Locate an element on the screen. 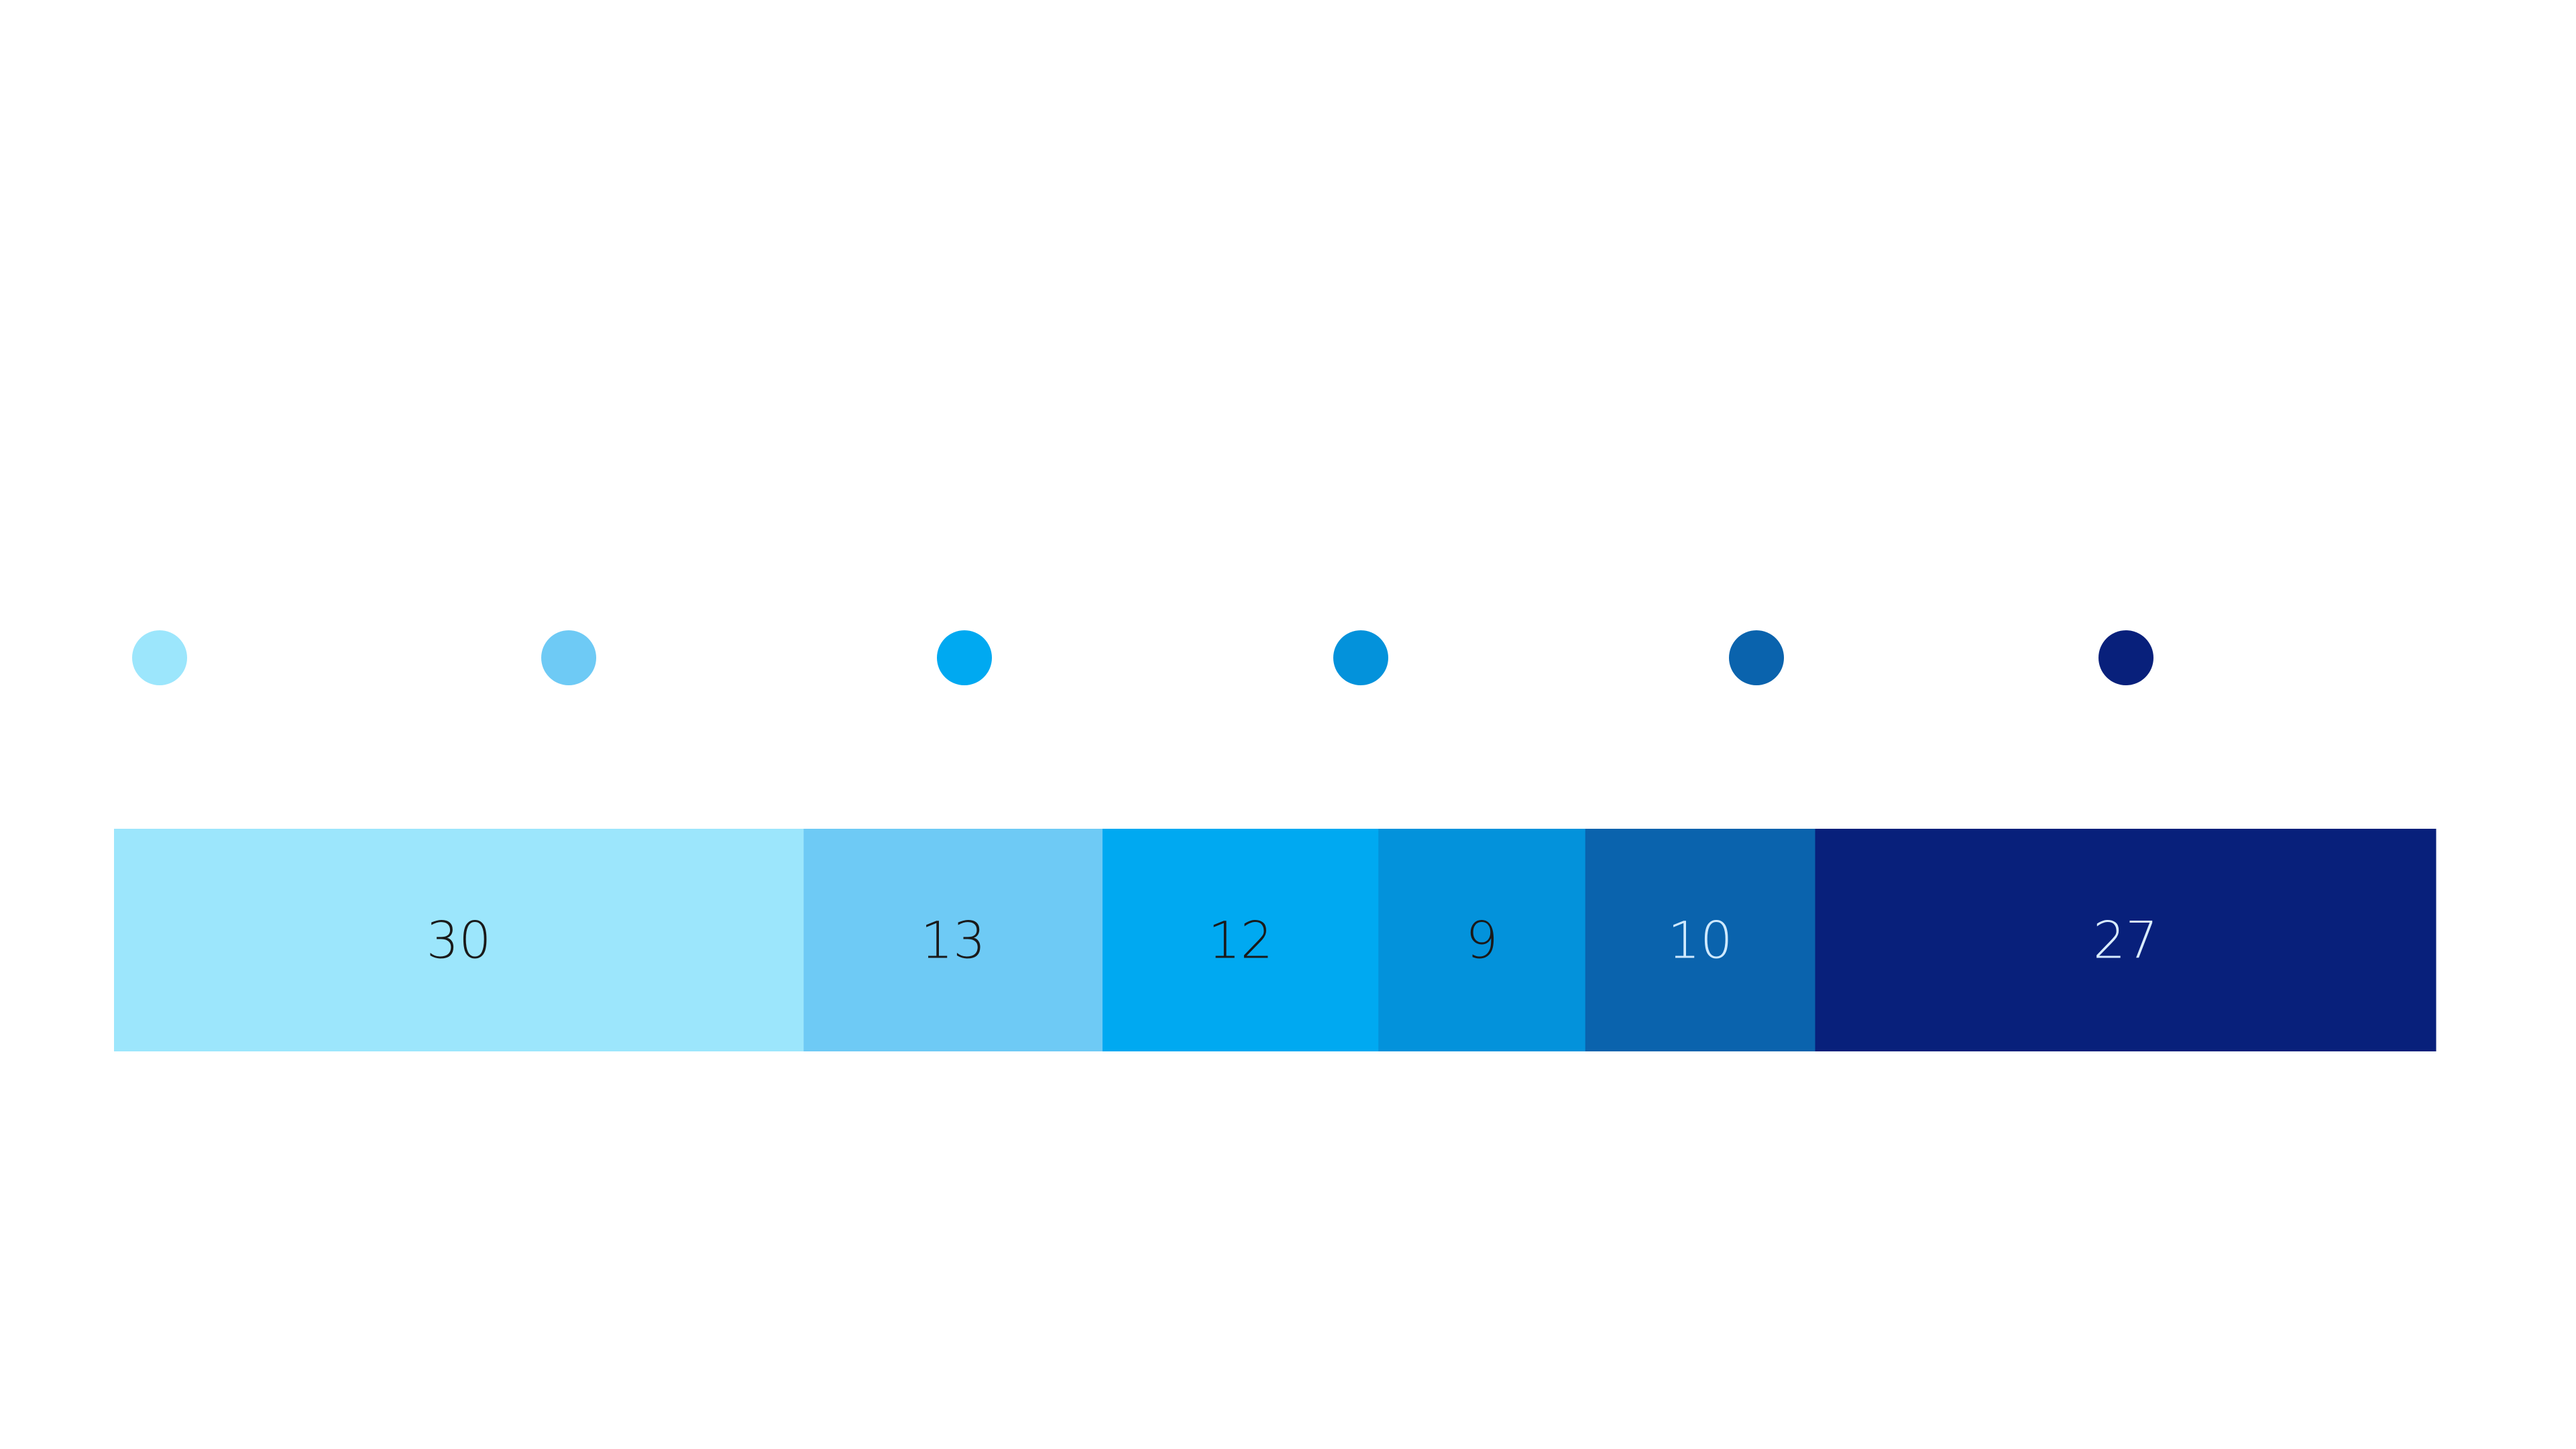 Image resolution: width=2576 pixels, height=1449 pixels. segment-value-label-4: 9 is located at coordinates (1481, 941).